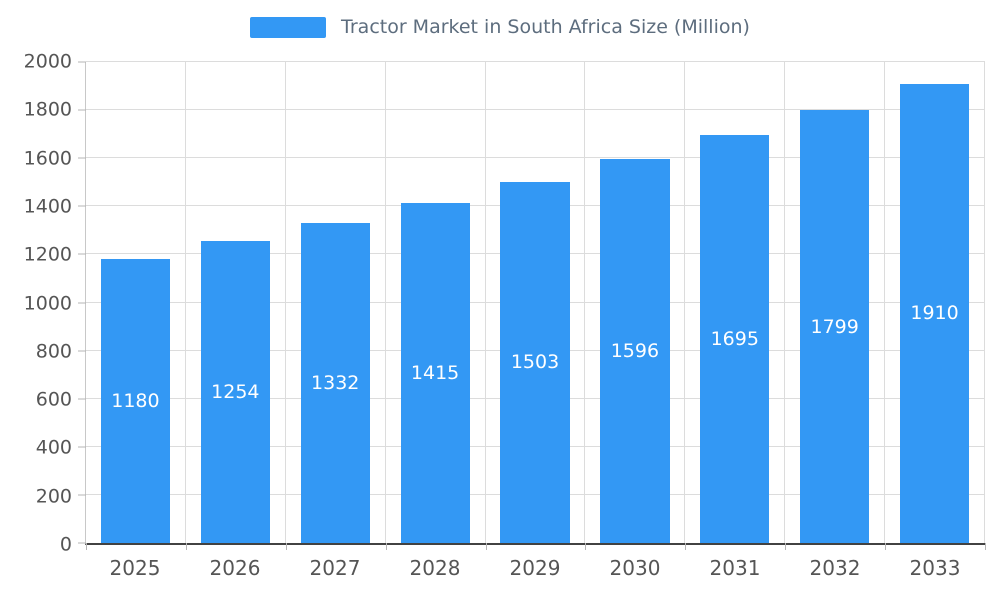  I want to click on bar-value-label: 1596, so click(635, 351).